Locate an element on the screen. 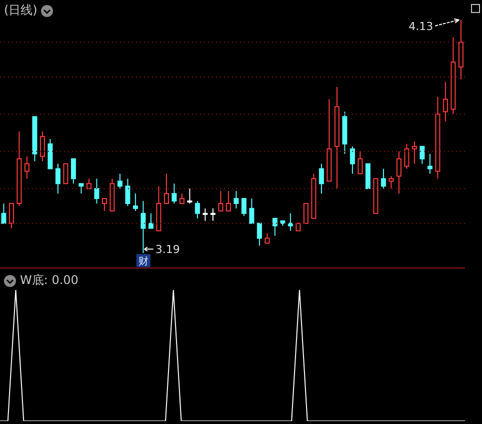  chart-title: (日线) is located at coordinates (21, 10).